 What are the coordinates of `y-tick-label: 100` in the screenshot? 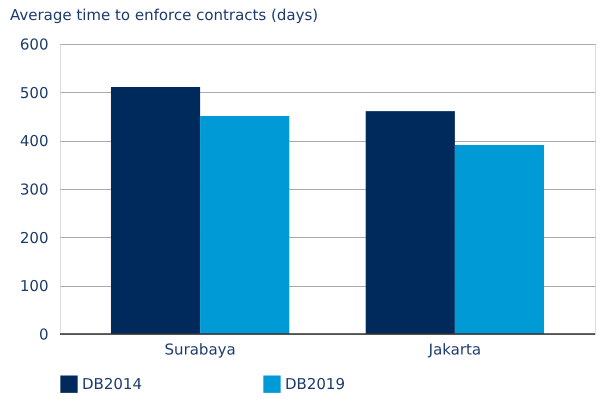 It's located at (34, 286).